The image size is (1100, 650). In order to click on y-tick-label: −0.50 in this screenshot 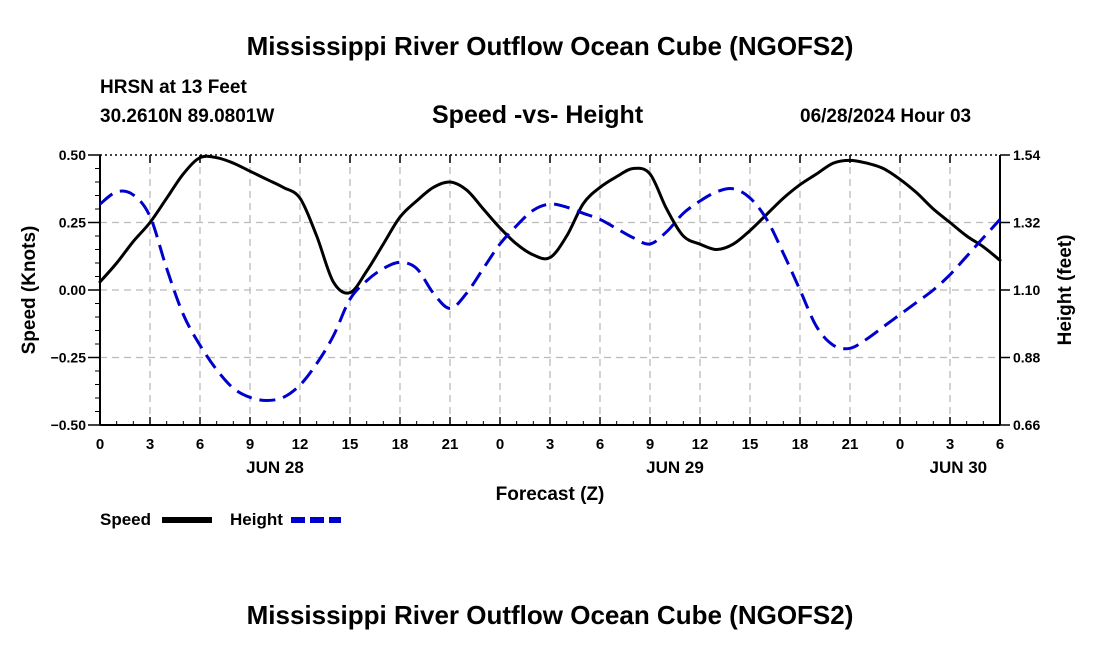, I will do `click(69, 425)`.